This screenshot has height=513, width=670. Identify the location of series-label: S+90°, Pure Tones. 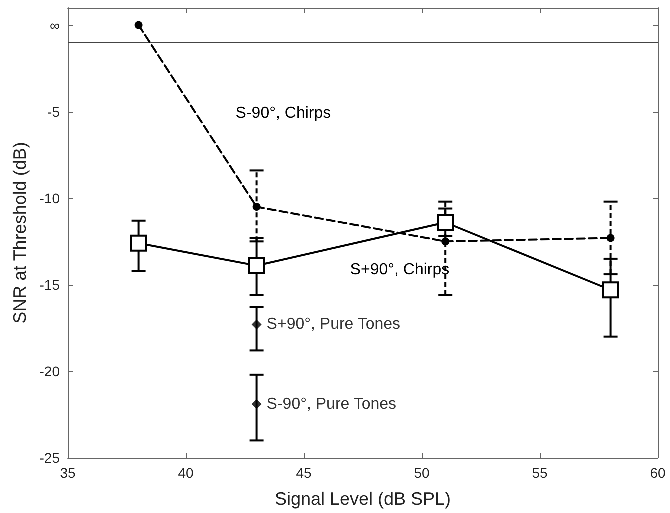
(333, 325).